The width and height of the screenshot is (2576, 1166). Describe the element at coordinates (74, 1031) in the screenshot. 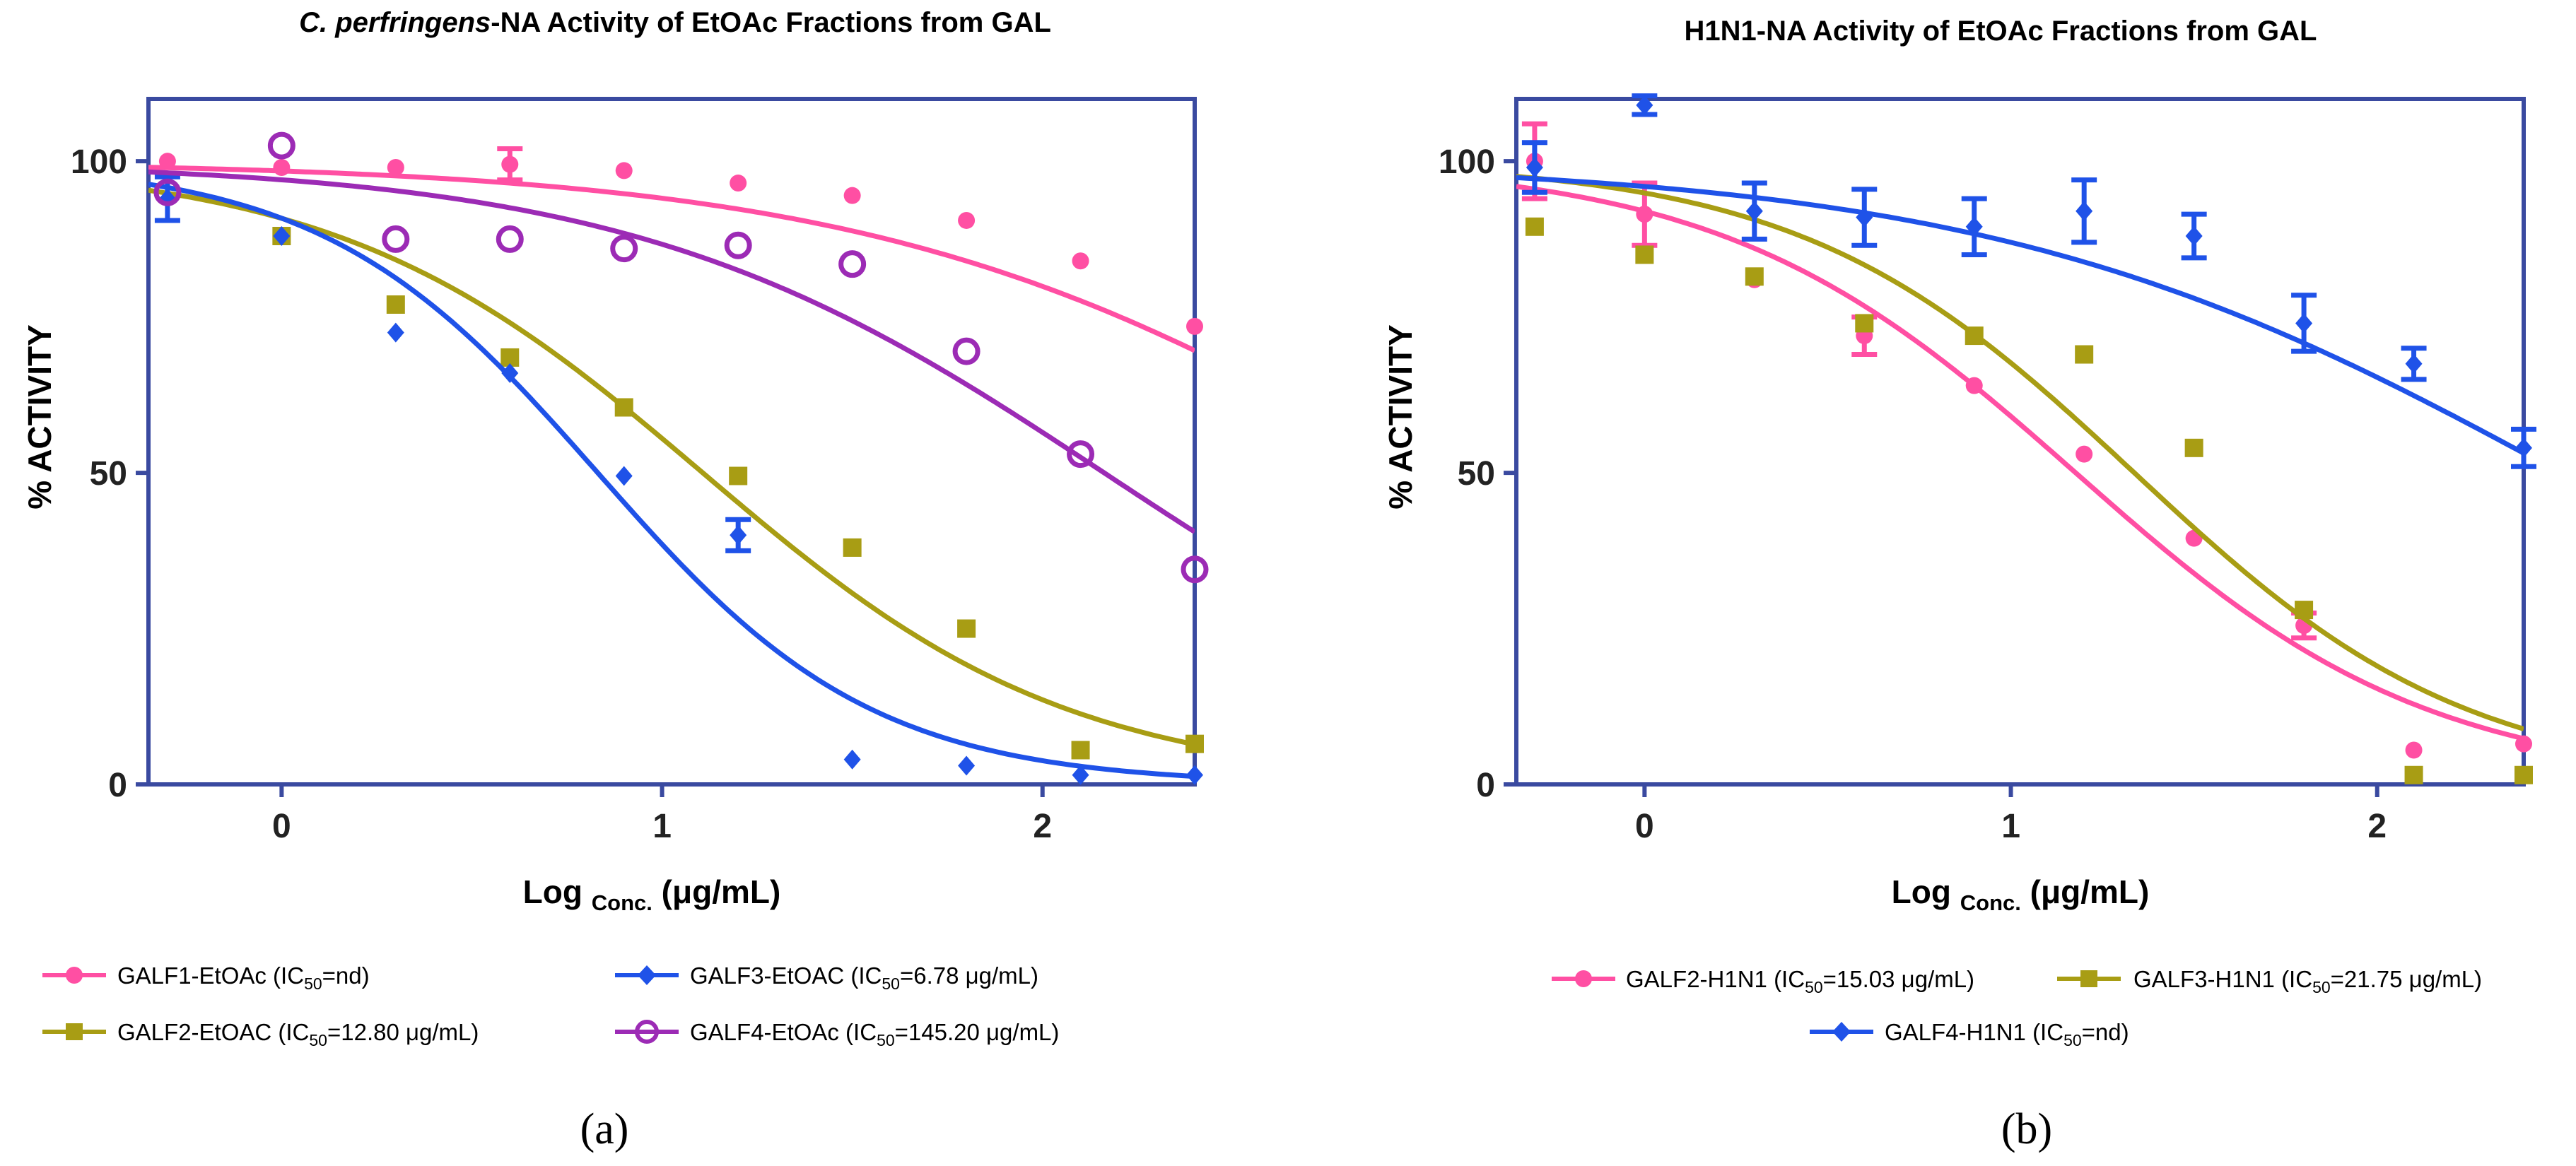

I see `legend-a-galf2-square-icon` at that location.